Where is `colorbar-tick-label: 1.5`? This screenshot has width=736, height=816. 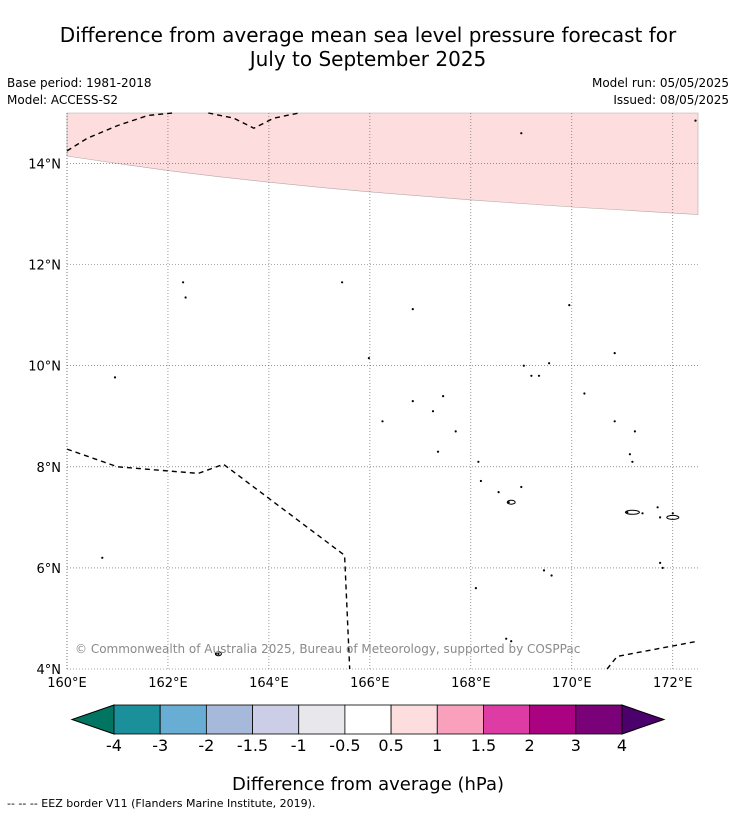
colorbar-tick-label: 1.5 is located at coordinates (483, 745).